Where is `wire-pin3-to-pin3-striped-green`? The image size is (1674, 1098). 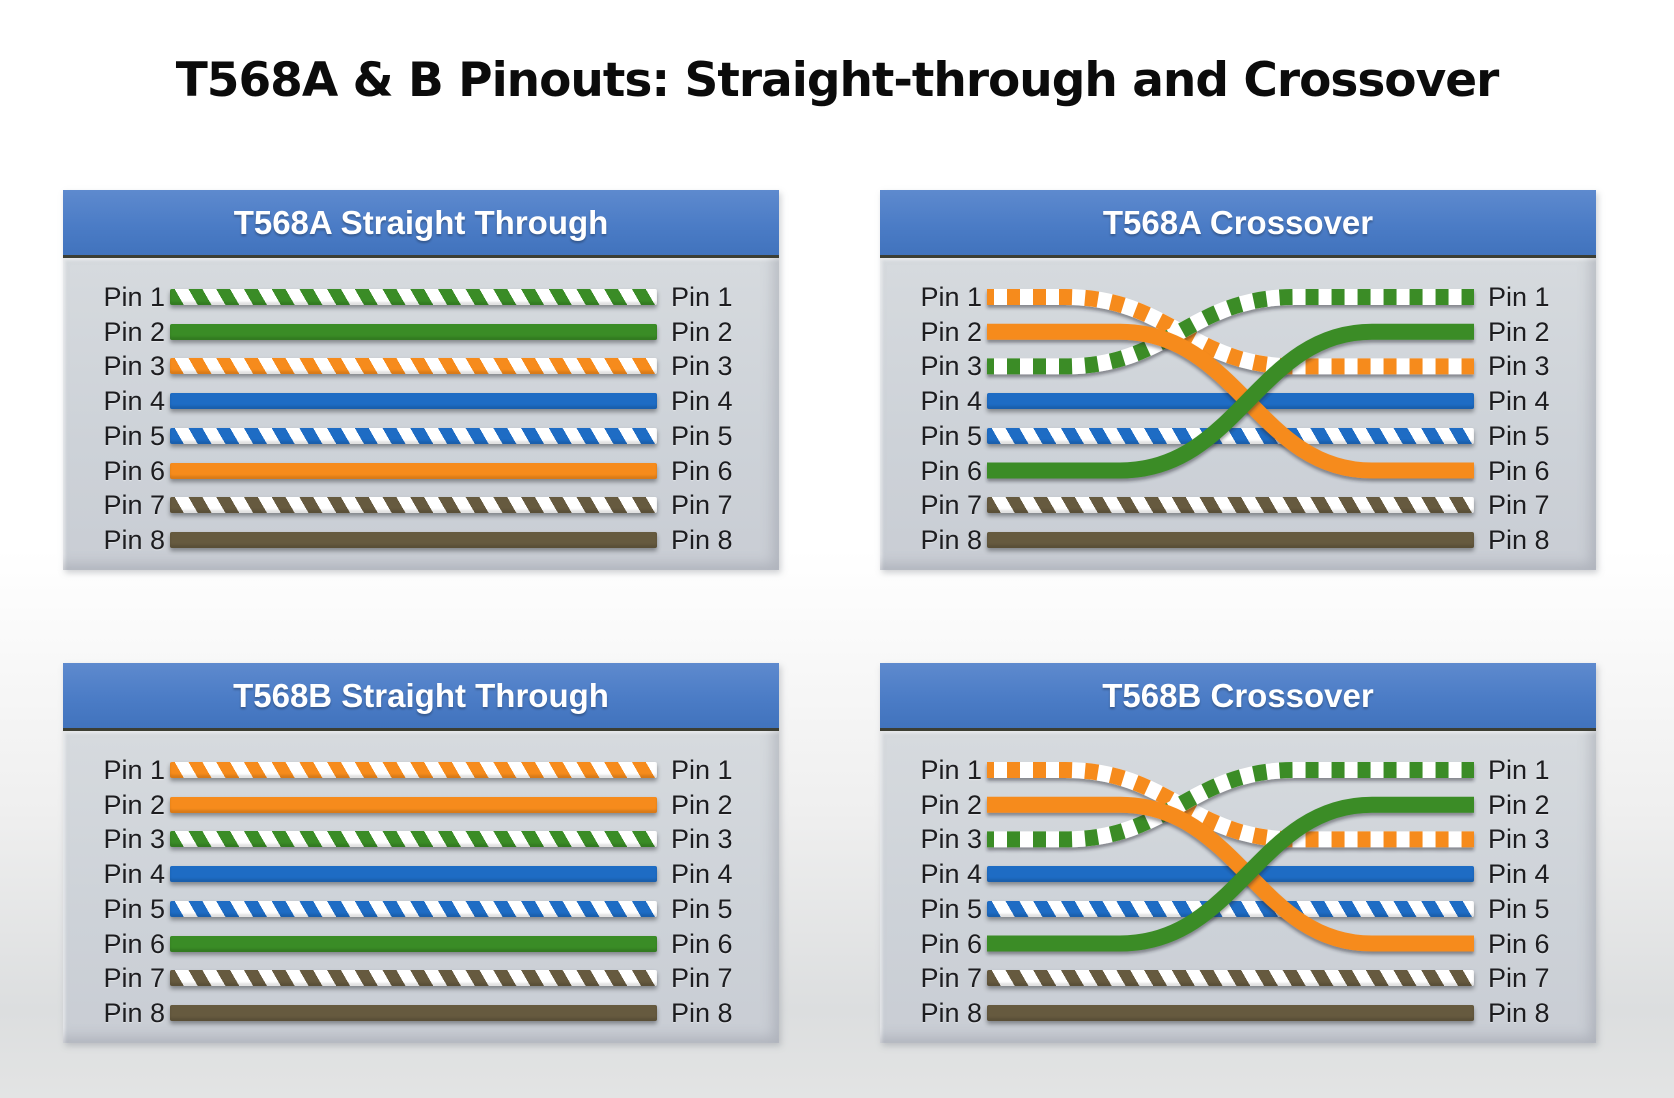
wire-pin3-to-pin3-striped-green is located at coordinates (413, 839).